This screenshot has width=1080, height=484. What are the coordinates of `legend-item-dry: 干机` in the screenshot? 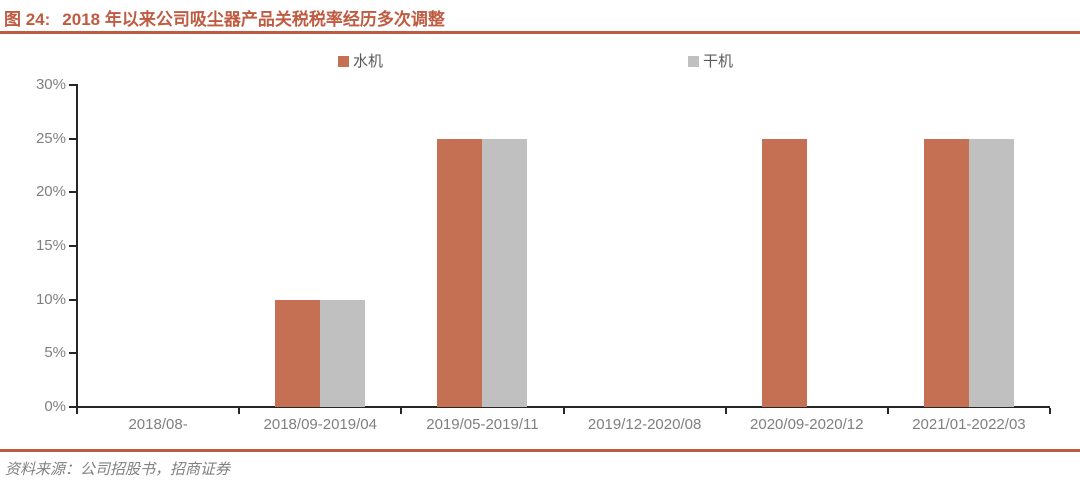 It's located at (710, 61).